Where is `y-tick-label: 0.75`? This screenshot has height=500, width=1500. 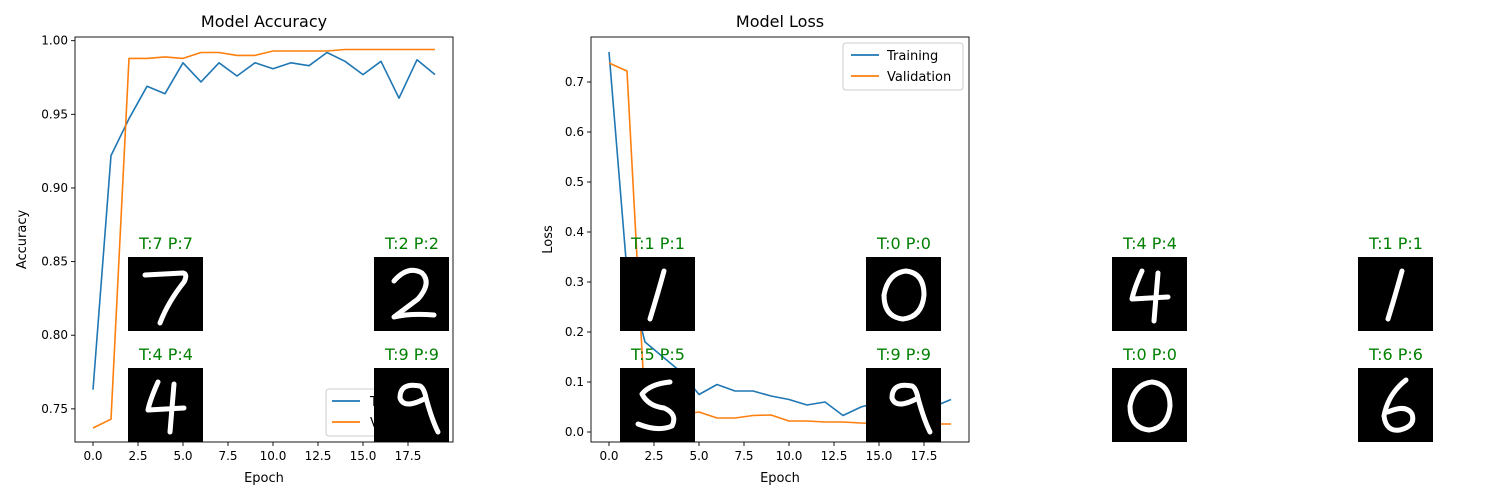 y-tick-label: 0.75 is located at coordinates (54, 409).